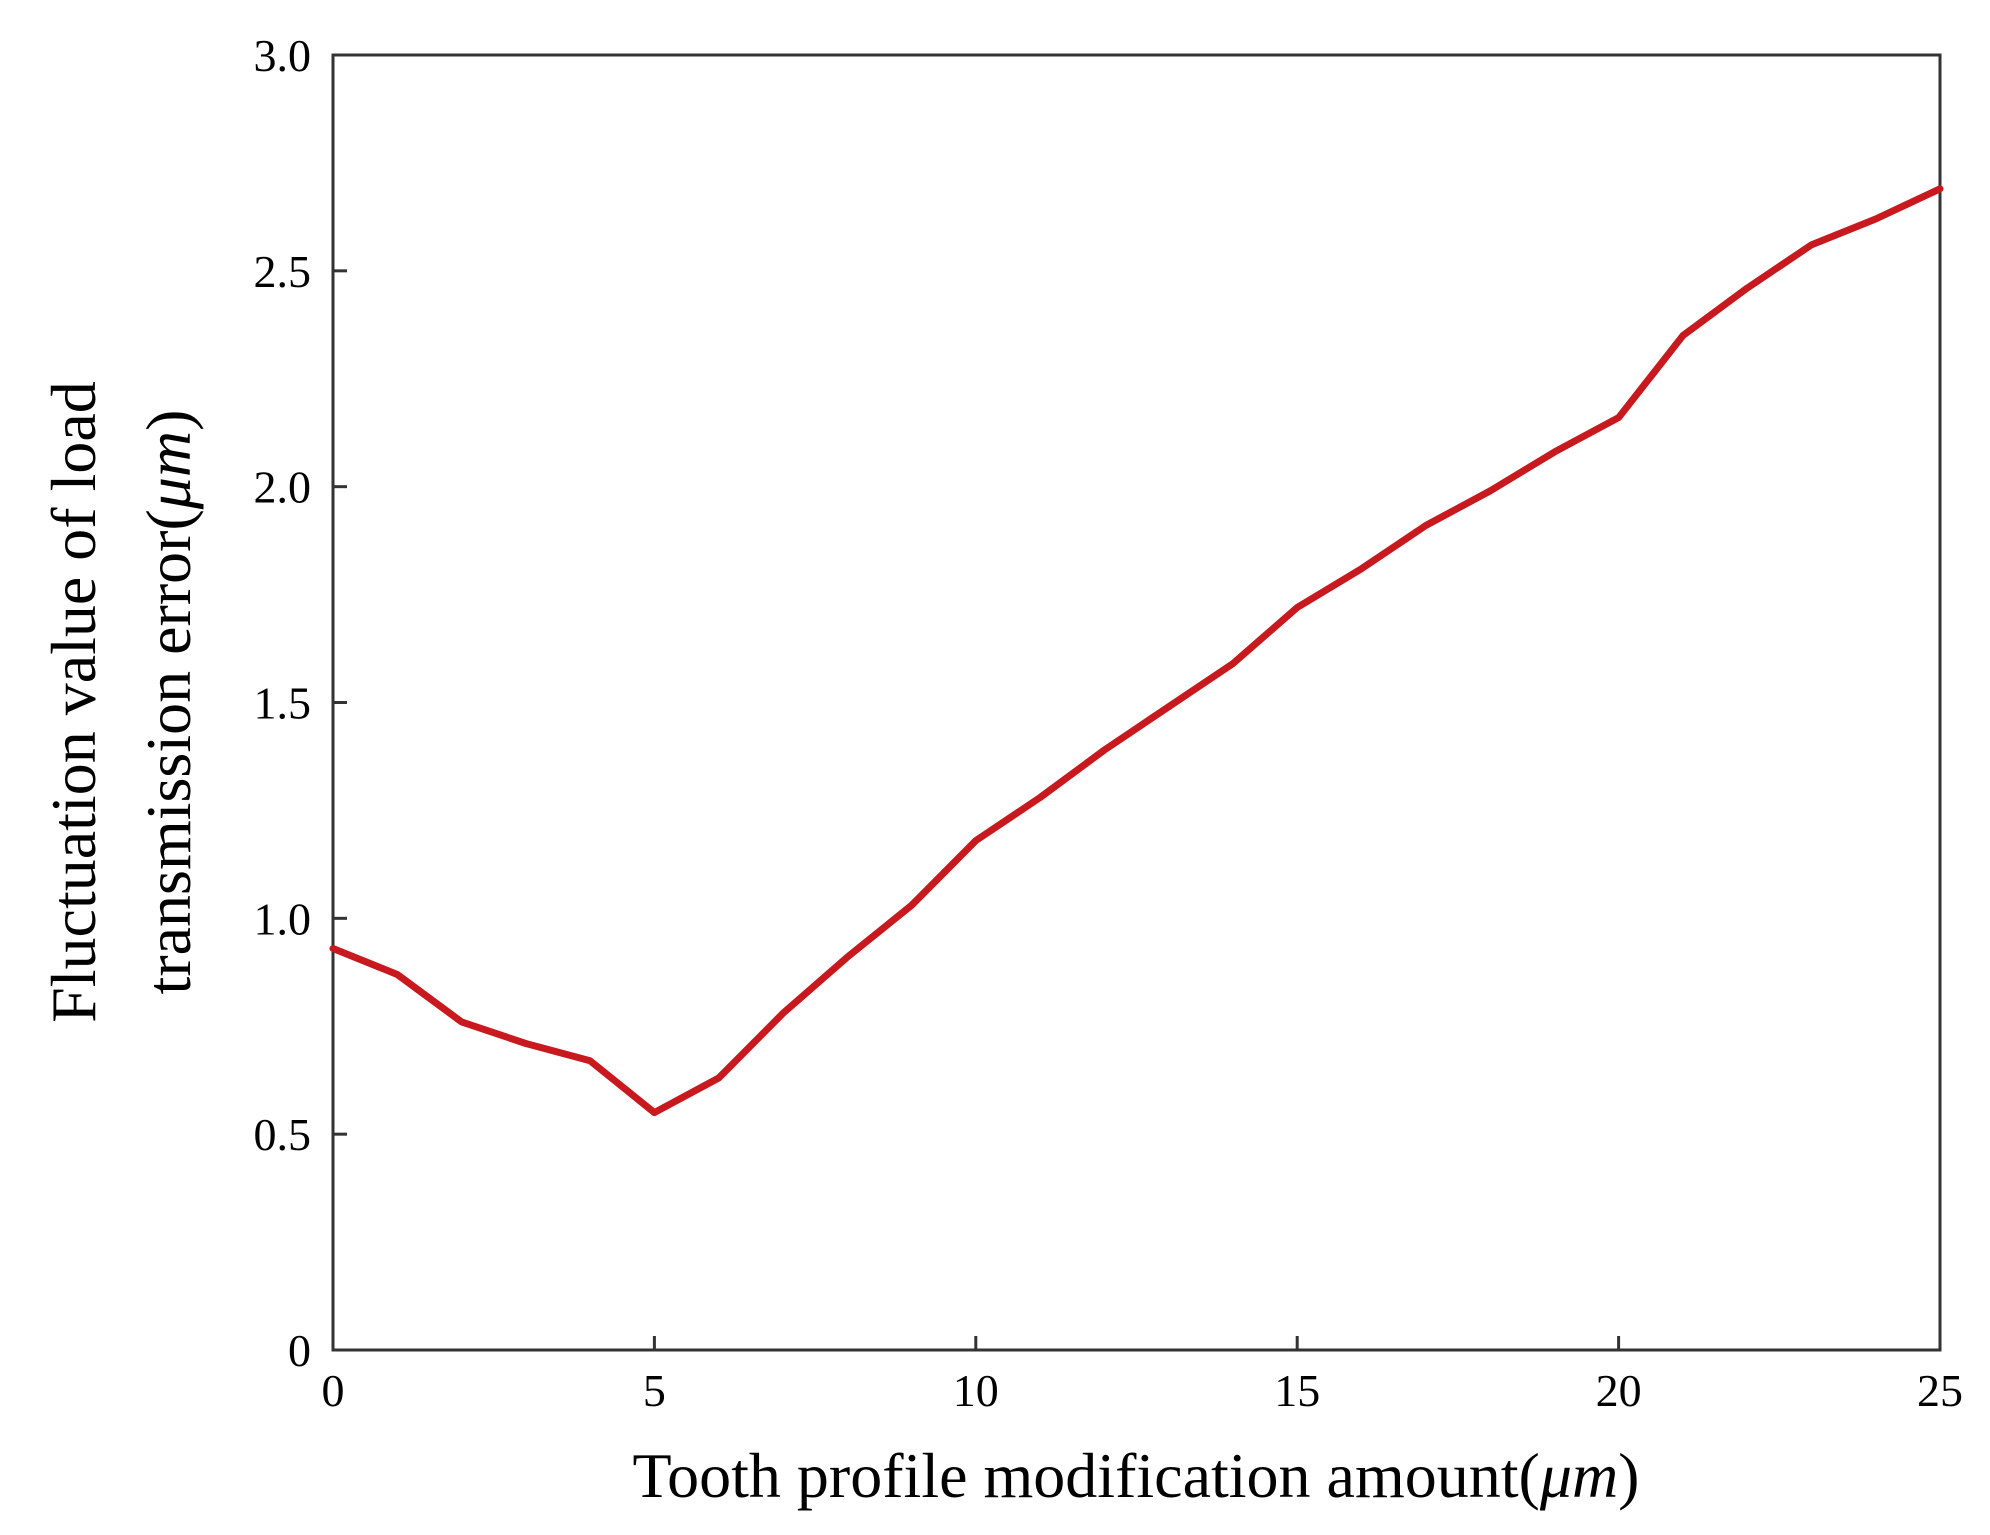 This screenshot has height=1535, width=1990. I want to click on y-tick-label: 2.5, so click(283, 271).